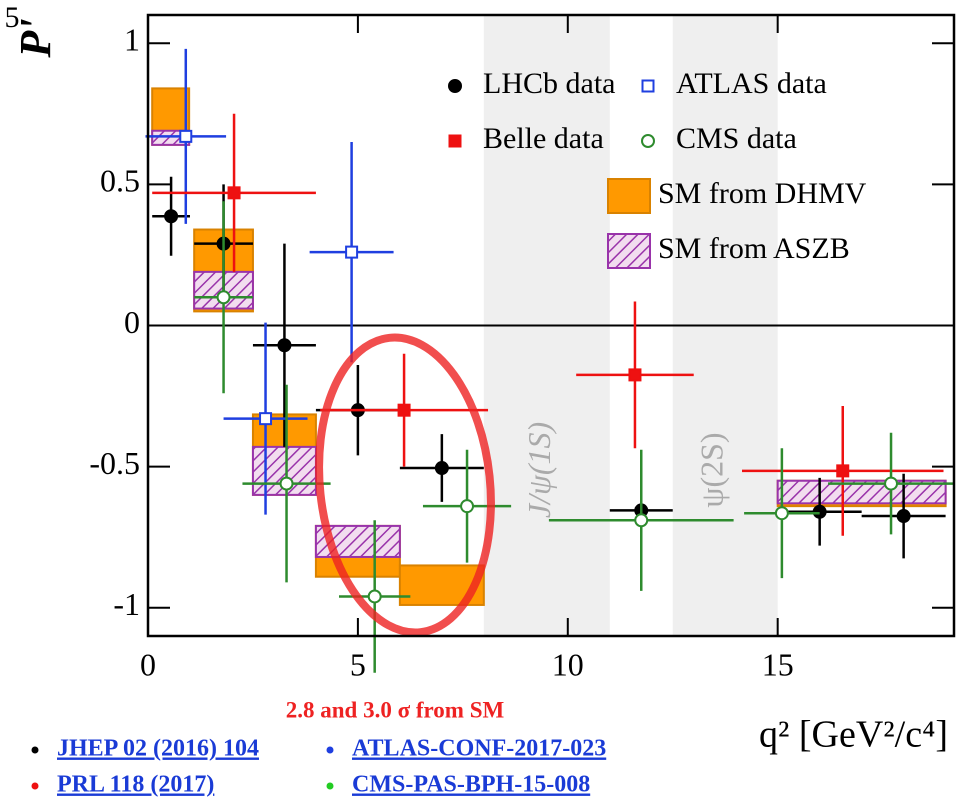  What do you see at coordinates (543, 138) in the screenshot?
I see `legend-label: Belle data` at bounding box center [543, 138].